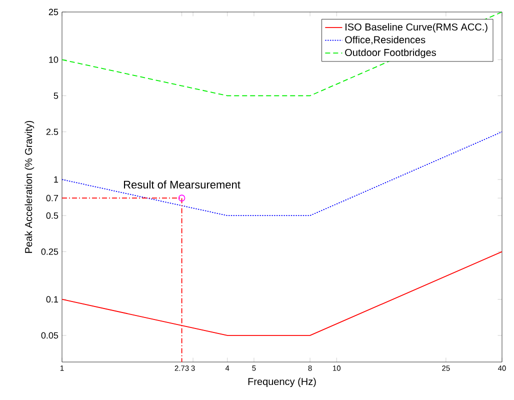  I want to click on y-tick-label: 2.5, so click(52, 132).